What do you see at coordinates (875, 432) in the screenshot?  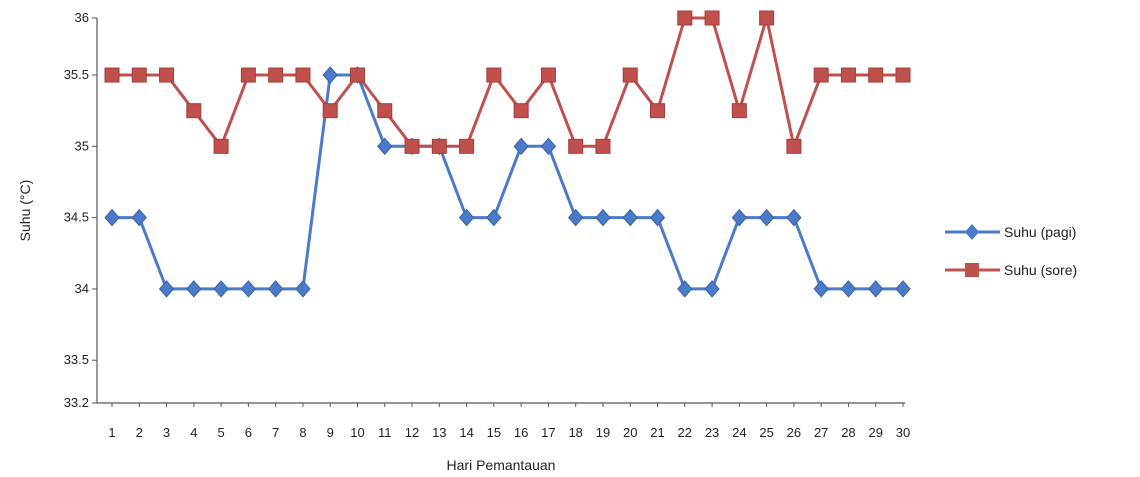 I see `x-tick-label: 29` at bounding box center [875, 432].